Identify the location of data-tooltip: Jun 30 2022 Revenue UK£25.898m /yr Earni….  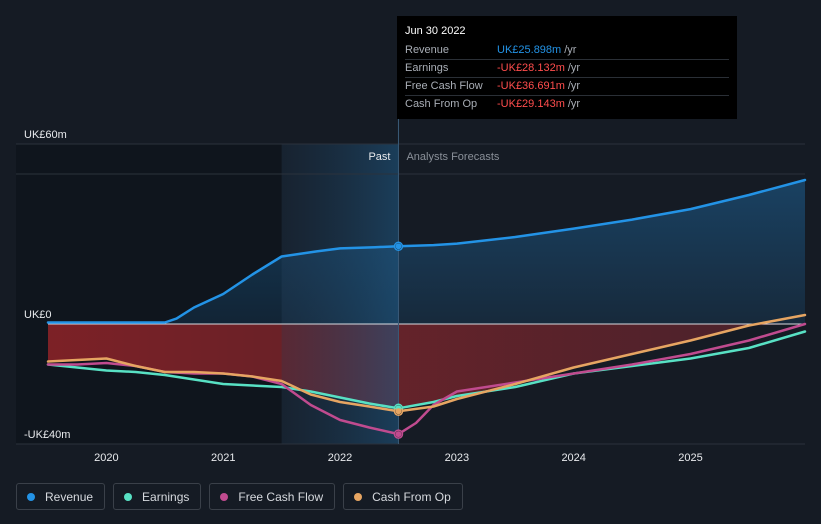
(567, 67).